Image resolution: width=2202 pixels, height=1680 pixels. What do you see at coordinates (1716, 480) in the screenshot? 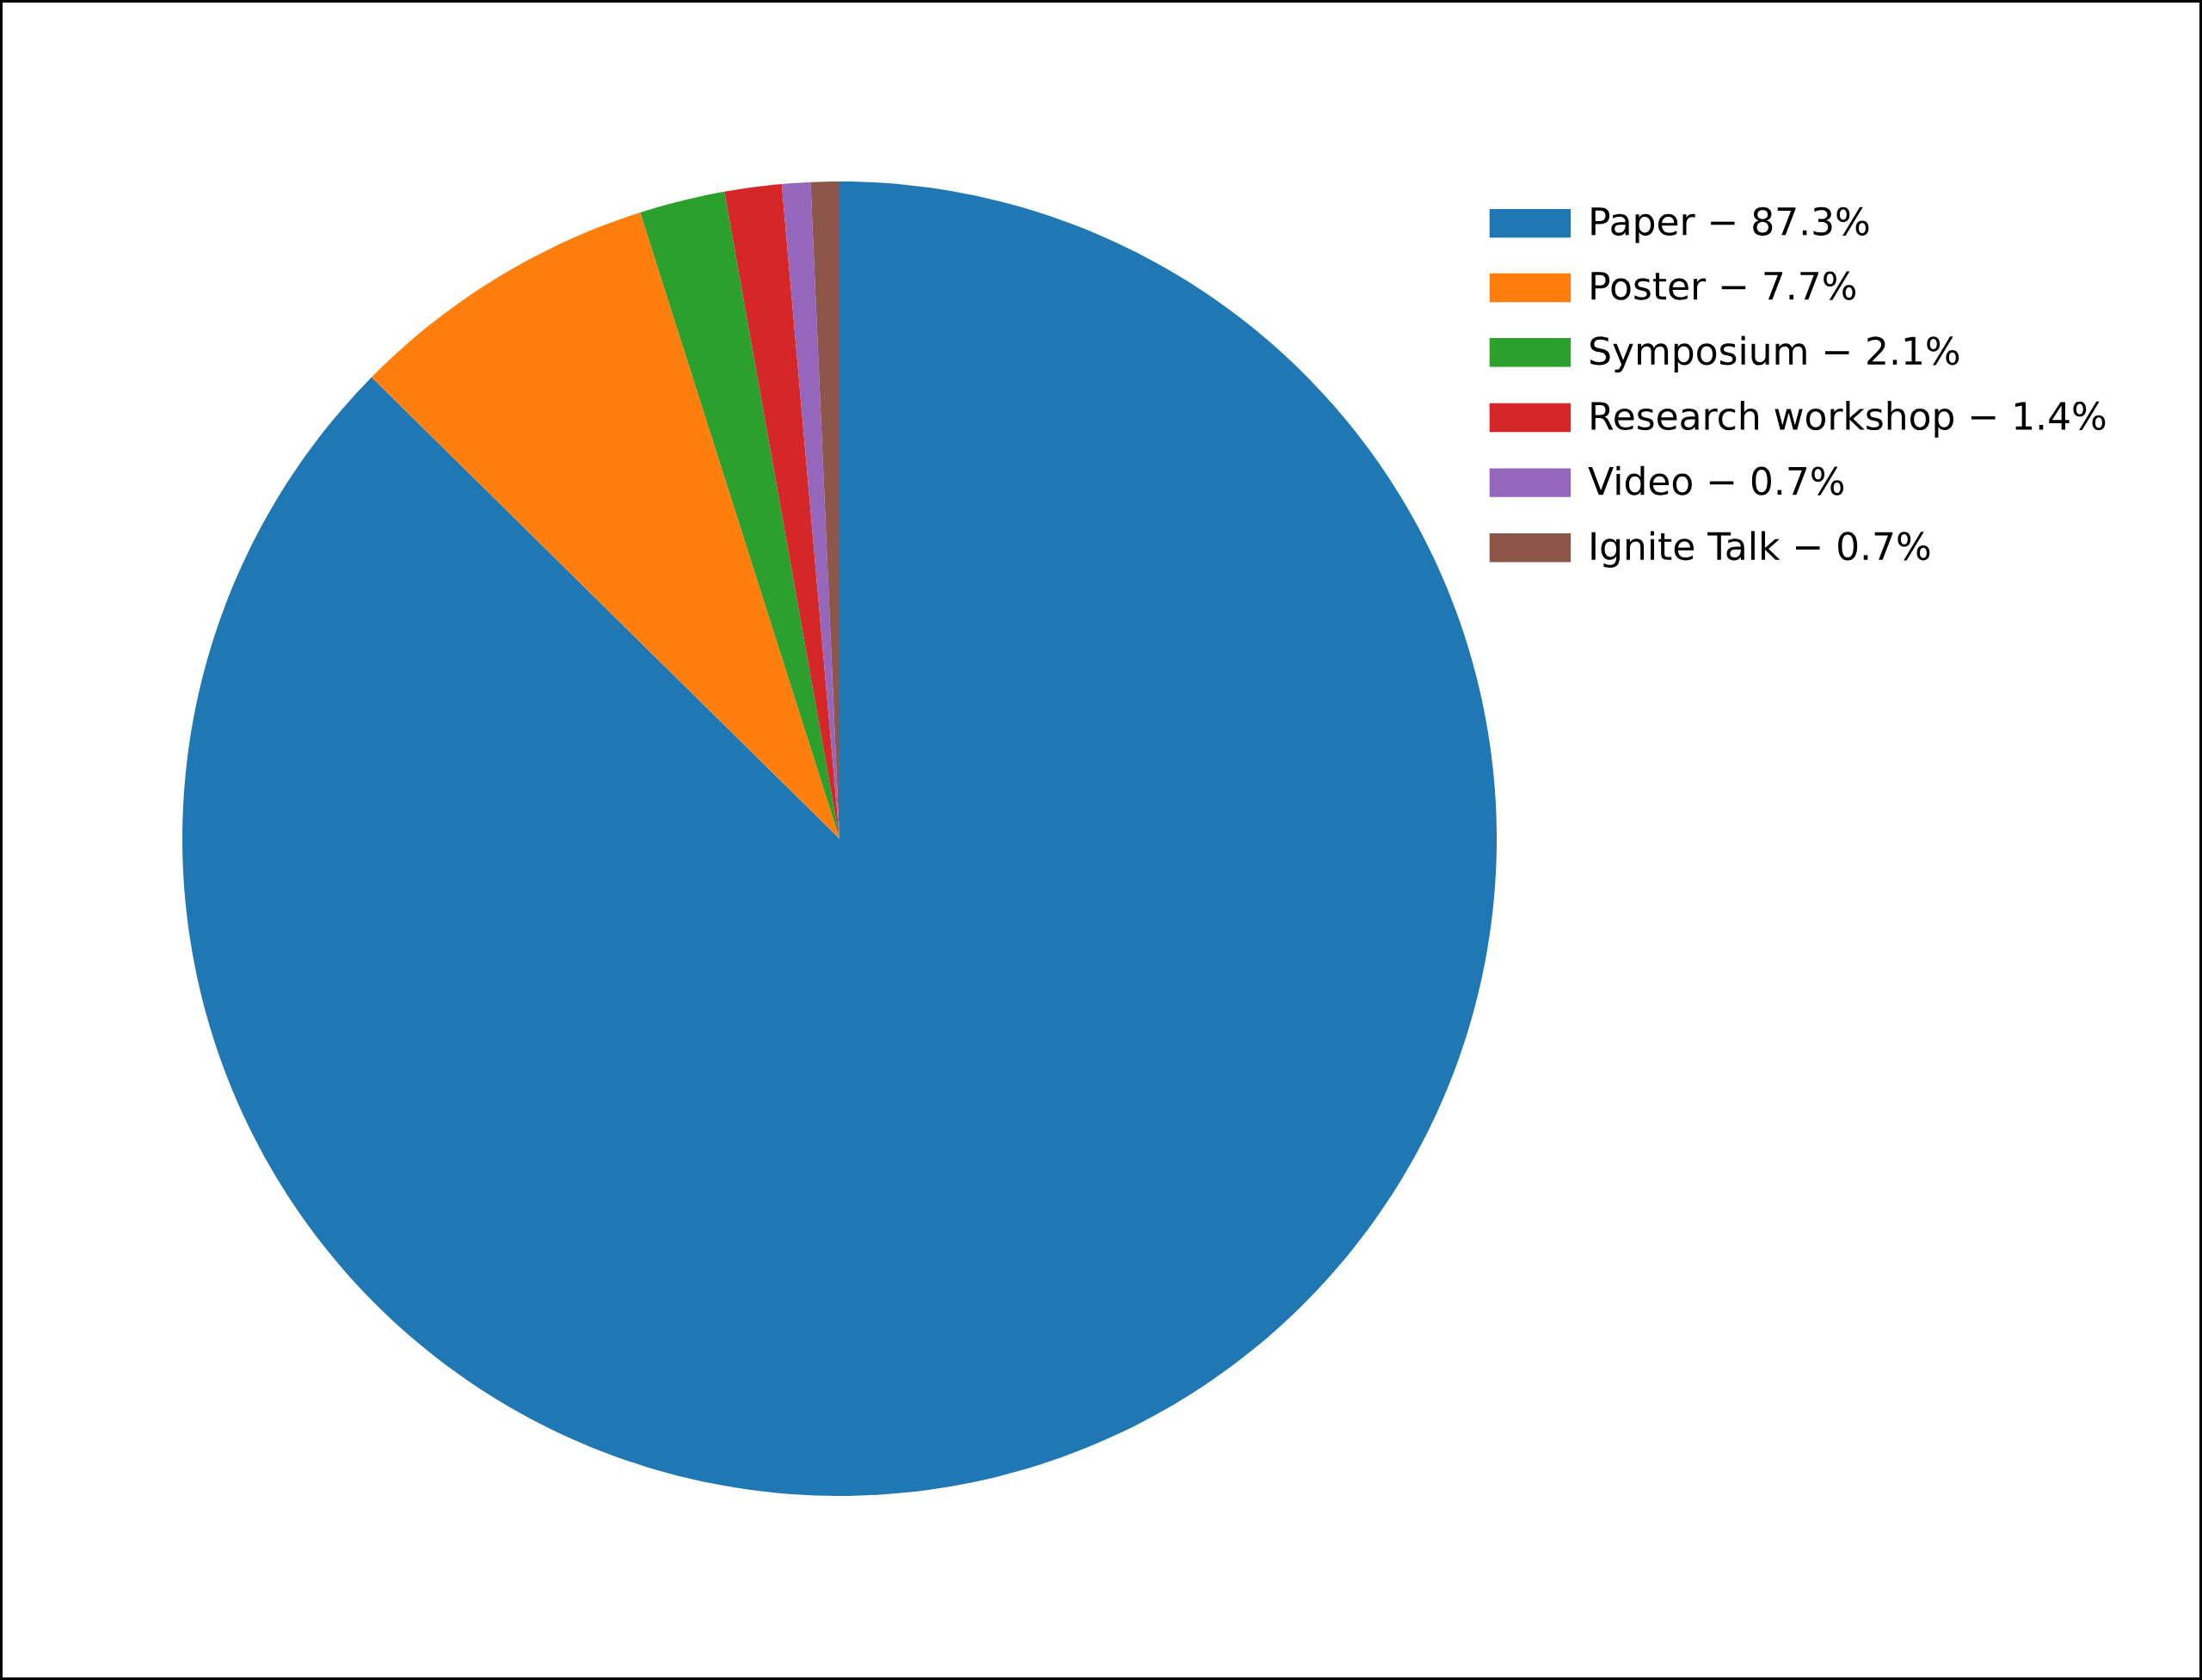
I see `legend-label: Video − 0.7%` at bounding box center [1716, 480].